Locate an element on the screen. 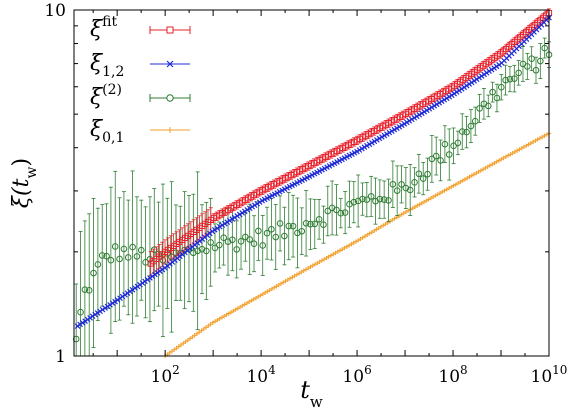 The width and height of the screenshot is (581, 407). y-axis-label-tail: ) is located at coordinates (21, 162).